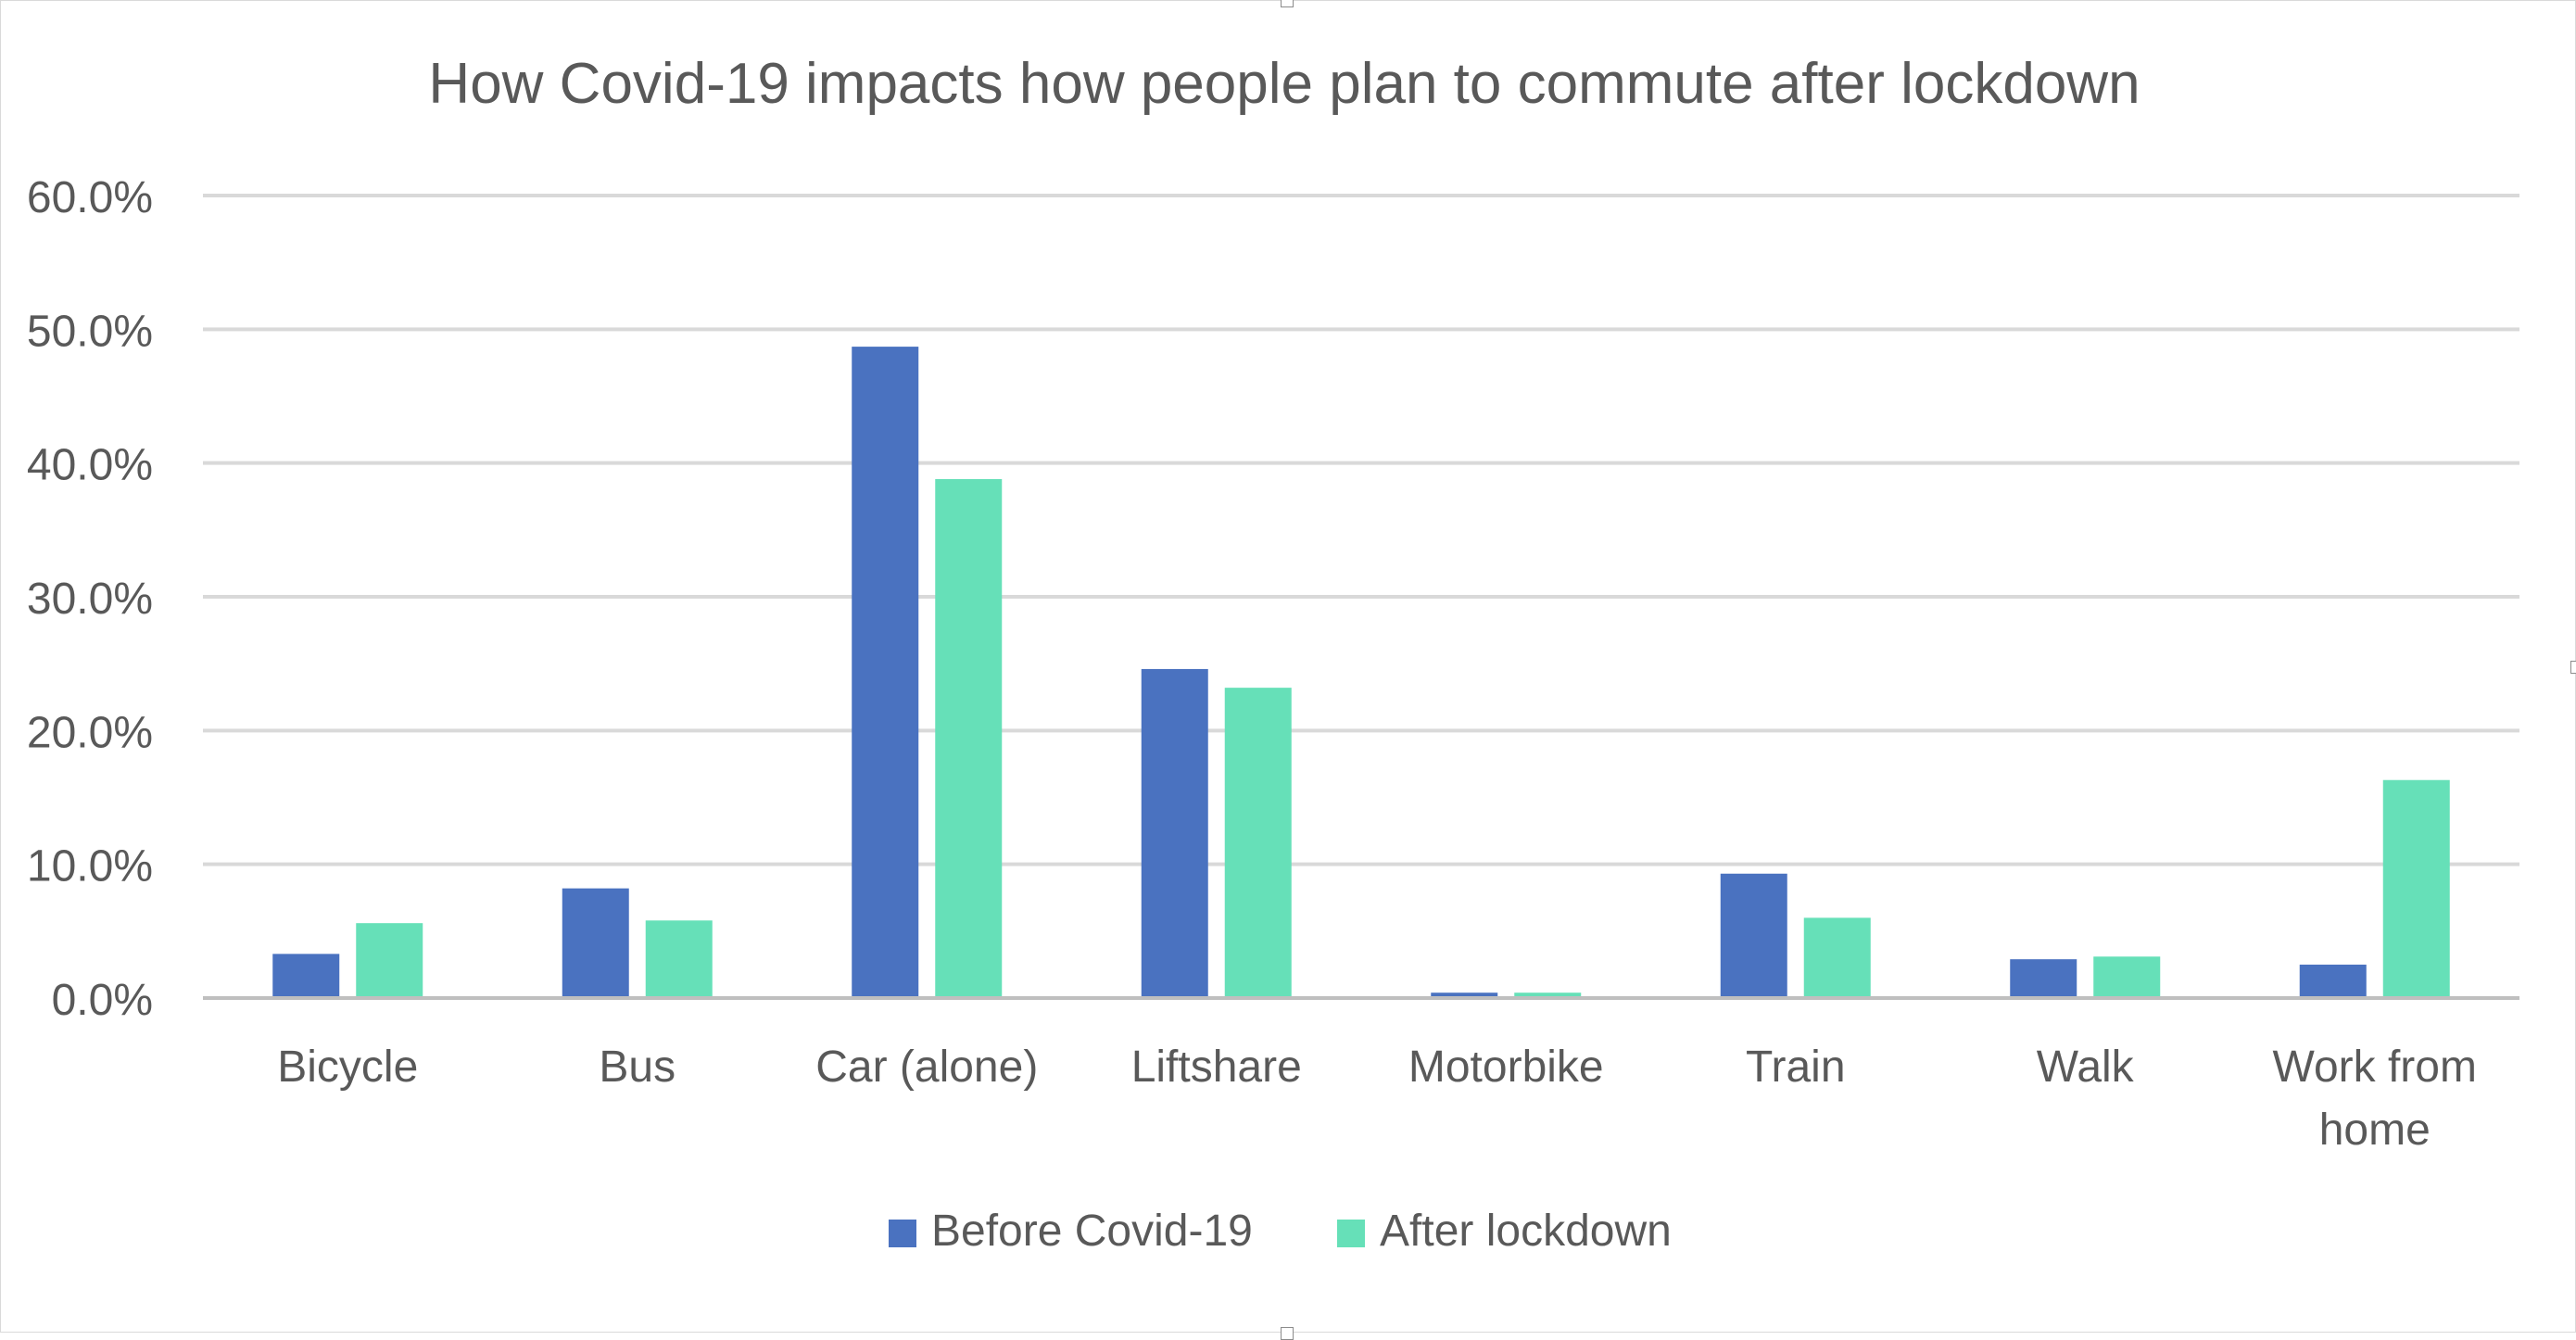 The height and width of the screenshot is (1340, 2576). Describe the element at coordinates (2573, 667) in the screenshot. I see `resize-handle-right` at that location.